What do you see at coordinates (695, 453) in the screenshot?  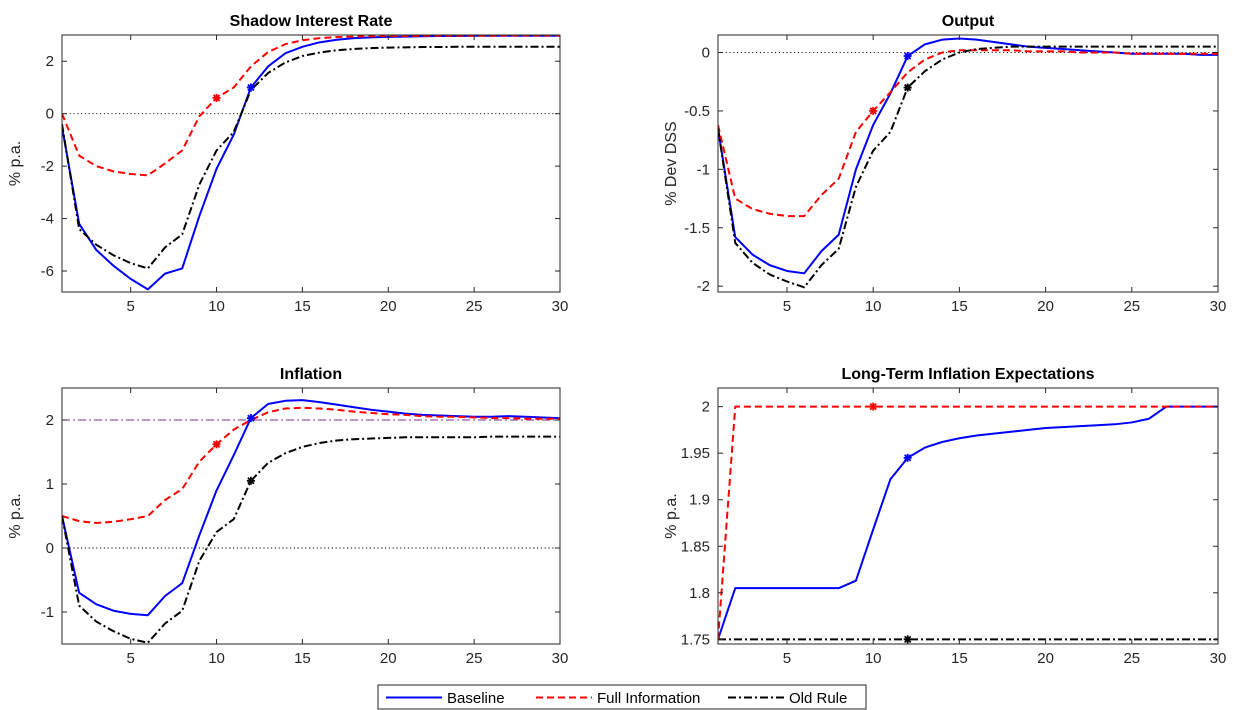 I see `y-tick-label: 1.95` at bounding box center [695, 453].